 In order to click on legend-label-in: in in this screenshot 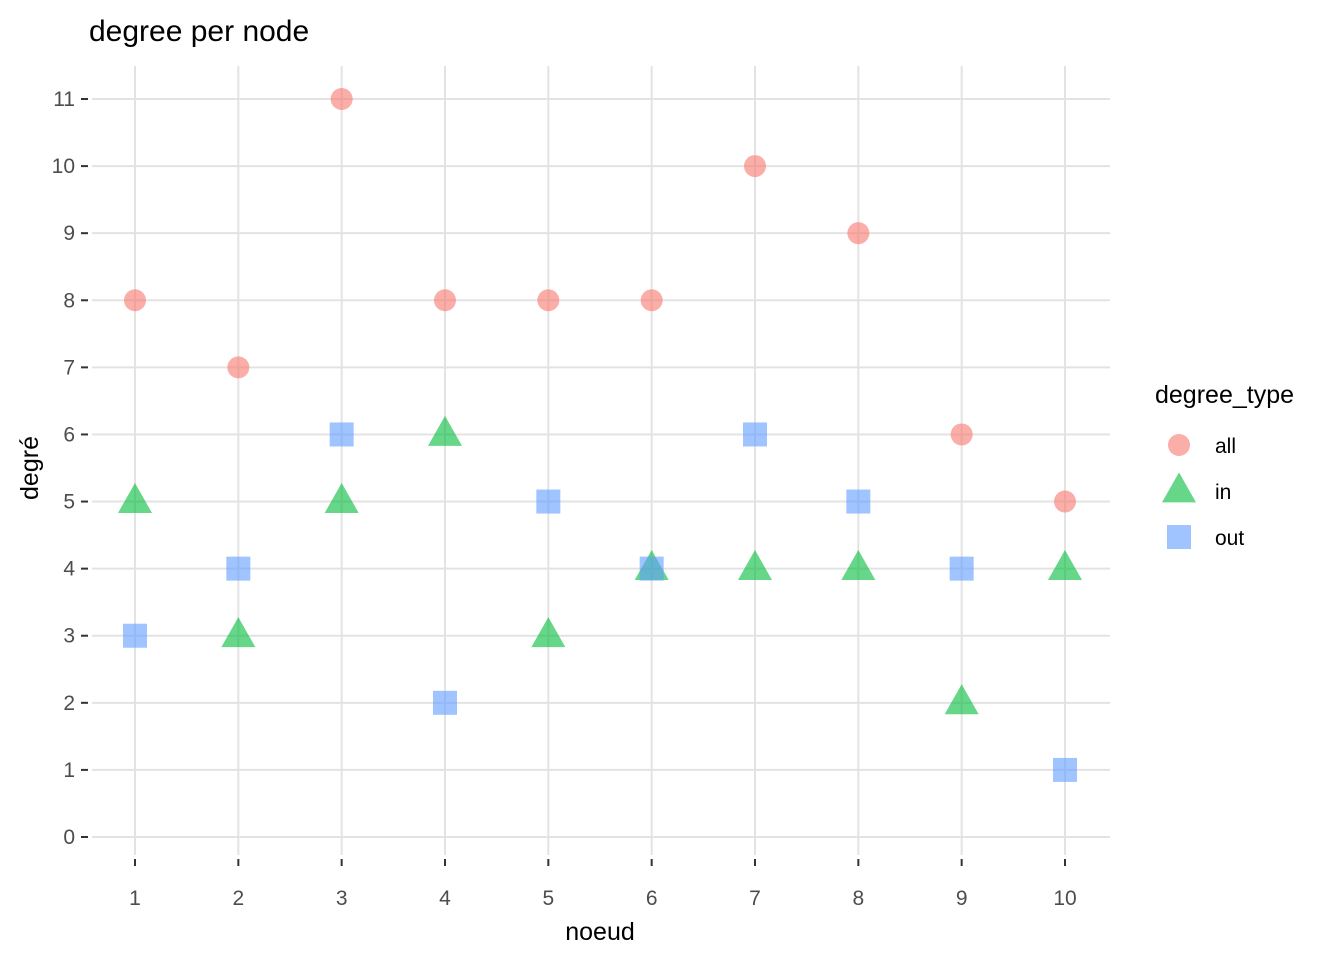, I will do `click(1223, 492)`.